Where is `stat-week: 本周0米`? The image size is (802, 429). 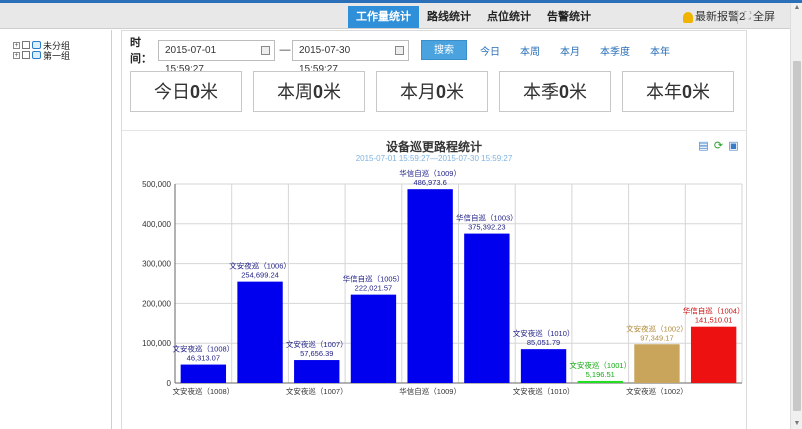 stat-week: 本周0米 is located at coordinates (309, 91).